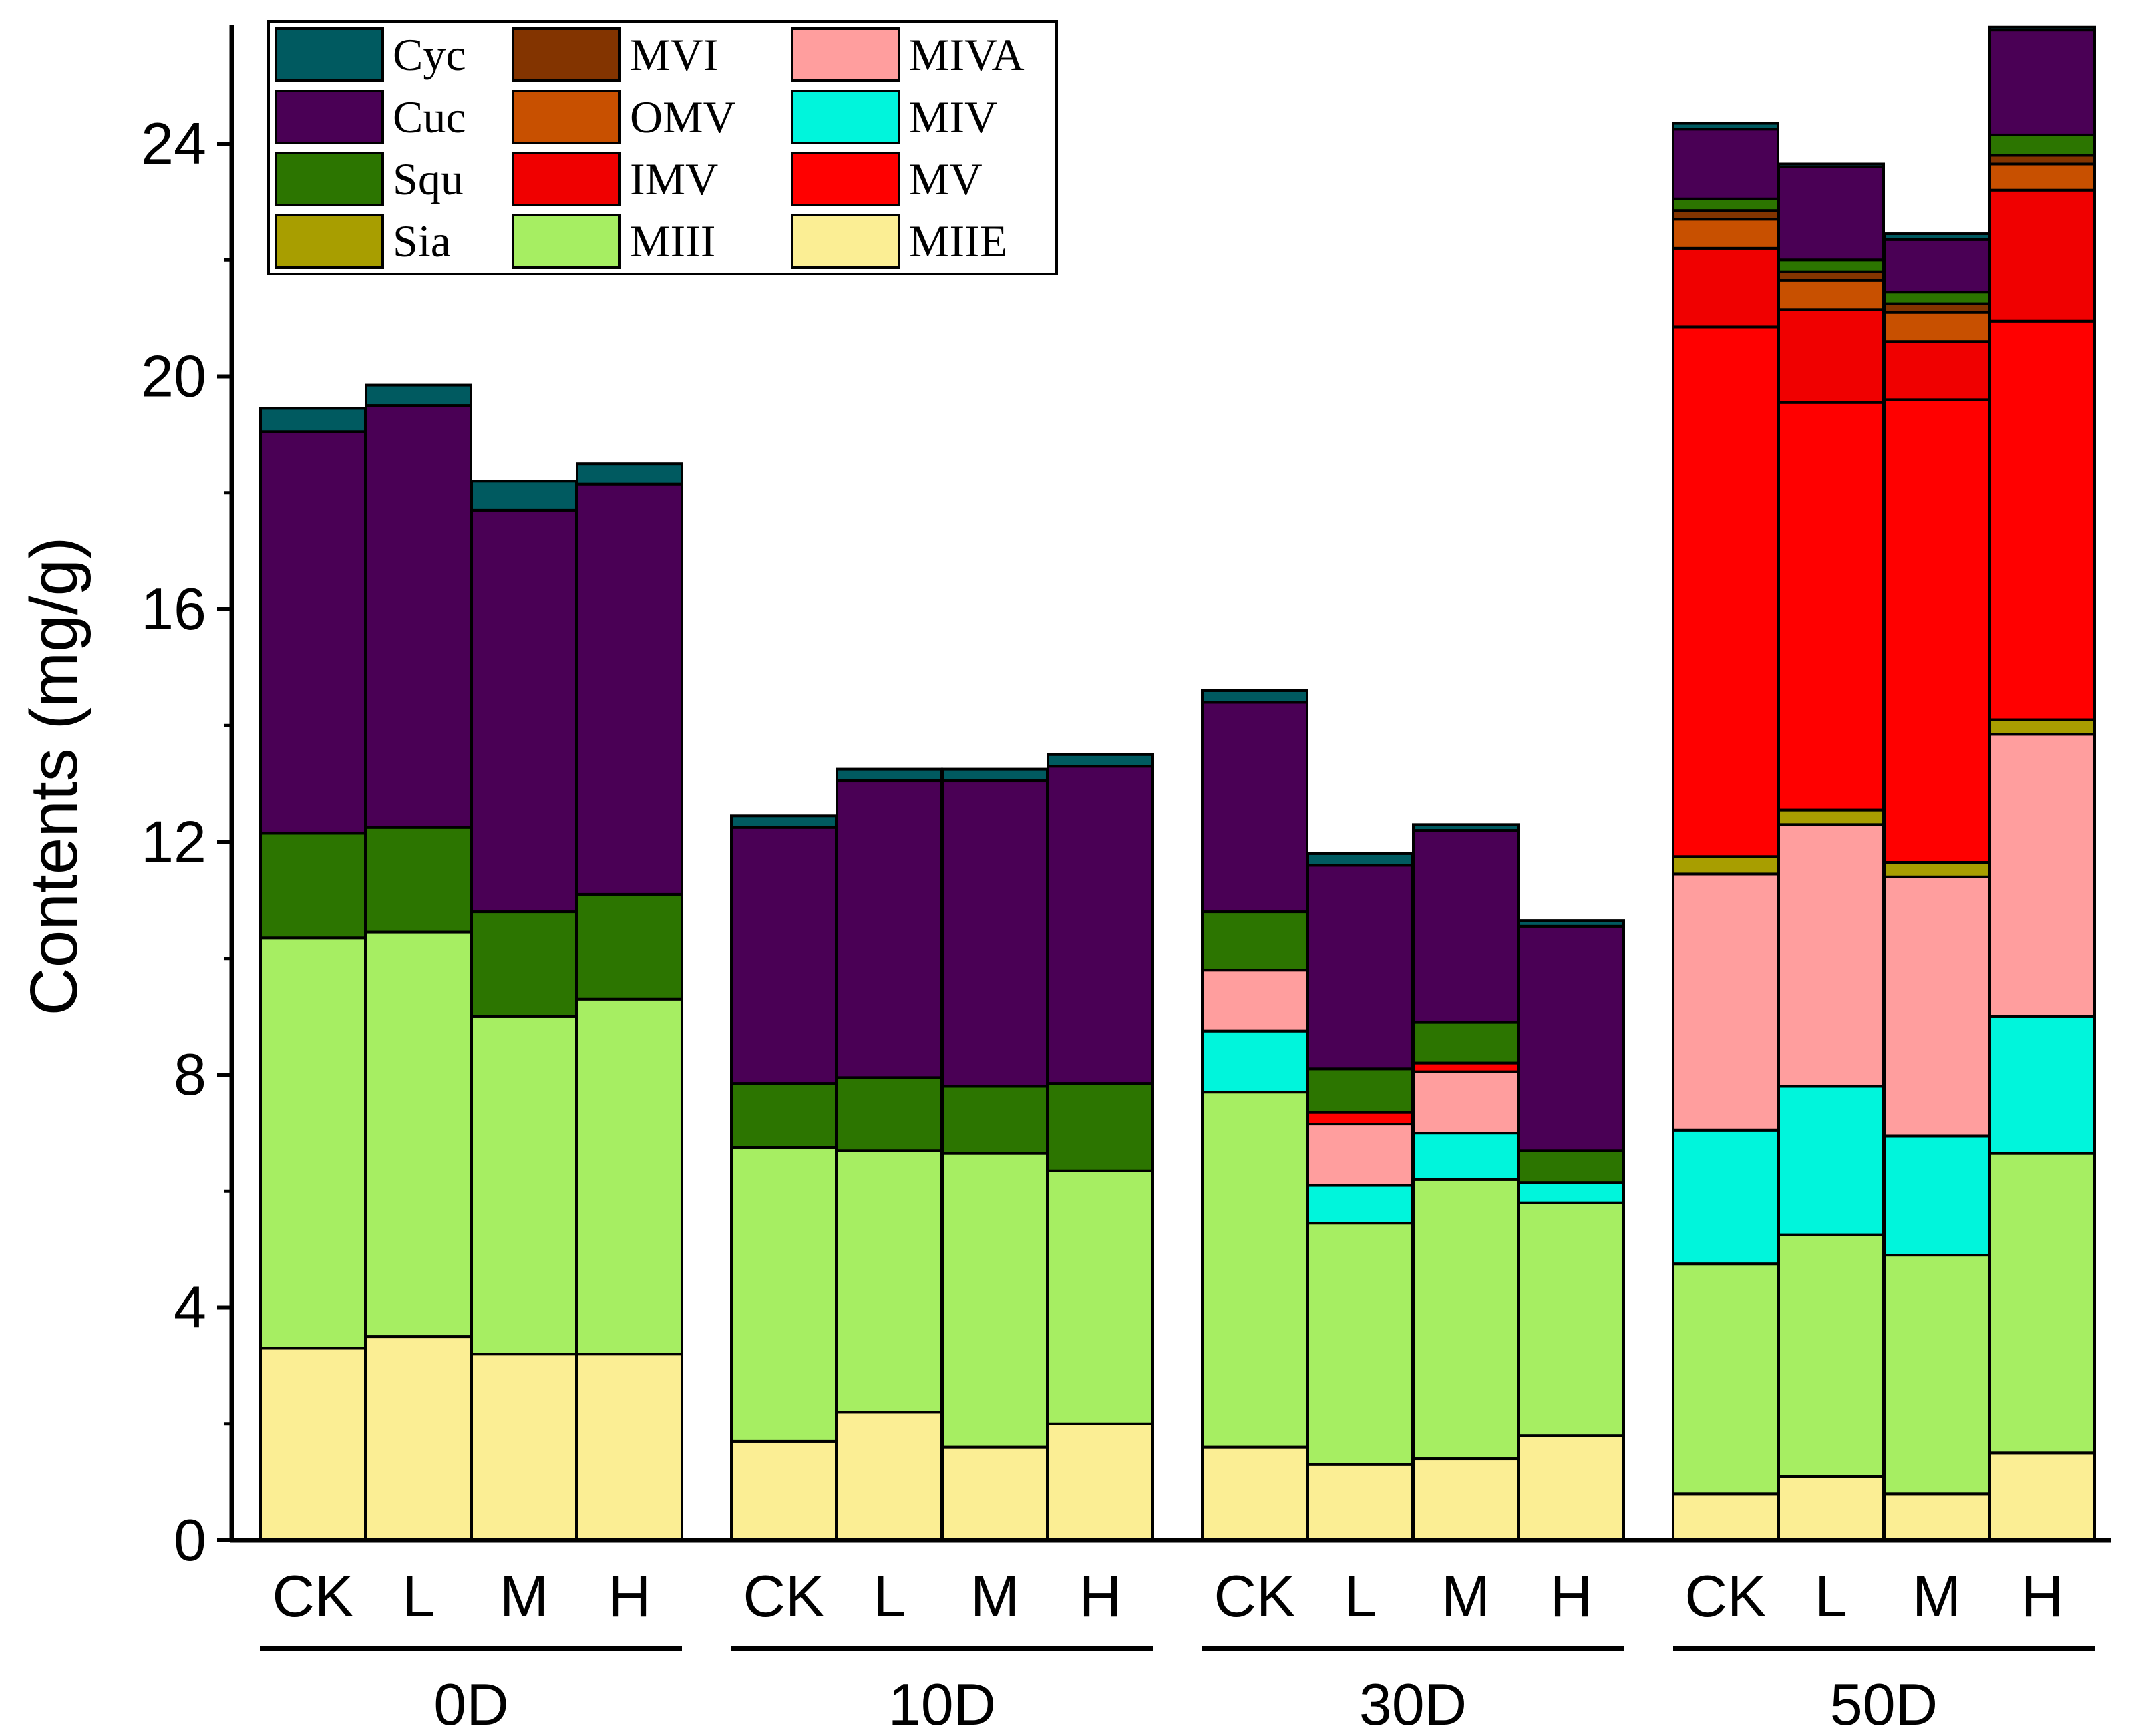 The image size is (2138, 1736). What do you see at coordinates (1831, 295) in the screenshot?
I see `bar-segment-omv-50d-l` at bounding box center [1831, 295].